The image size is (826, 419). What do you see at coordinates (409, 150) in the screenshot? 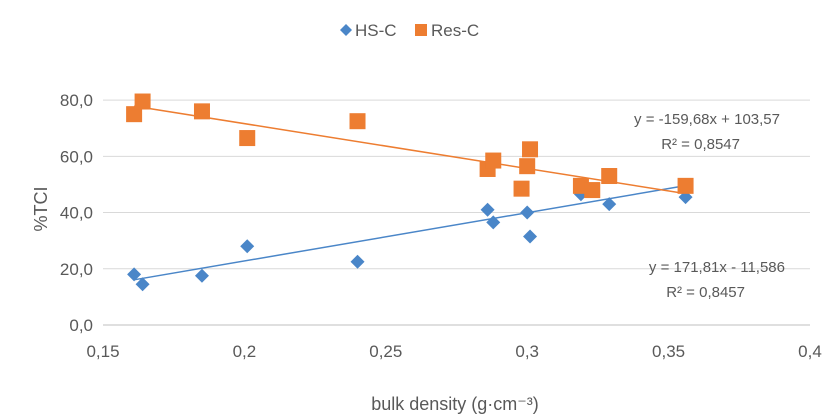
I see `trendline-res-c` at bounding box center [409, 150].